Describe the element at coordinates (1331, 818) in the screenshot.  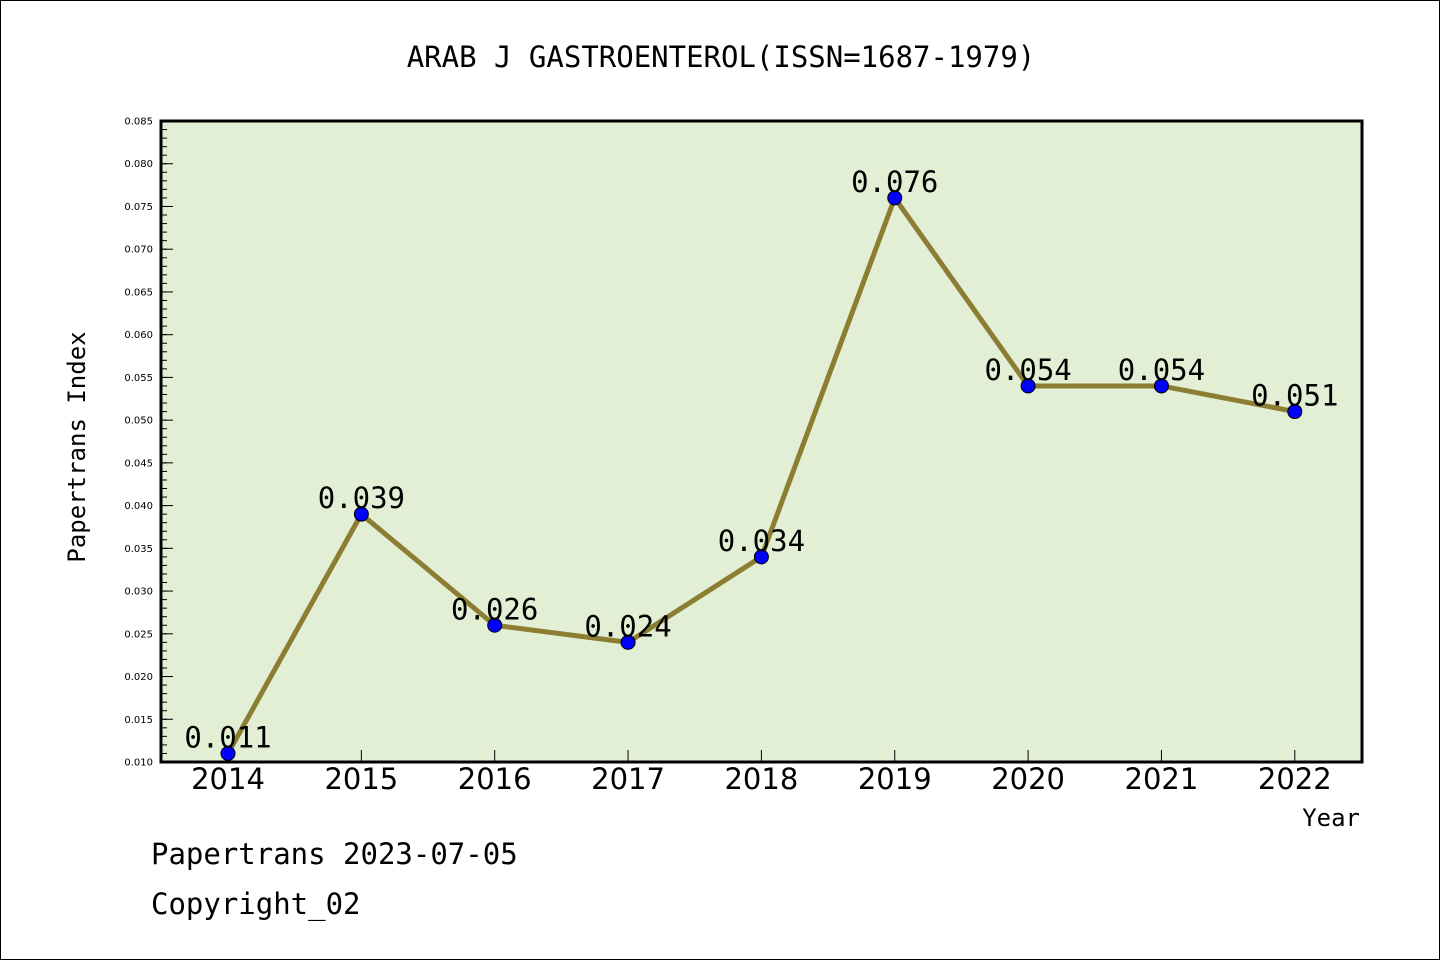
I see `x-axis-label: Year` at that location.